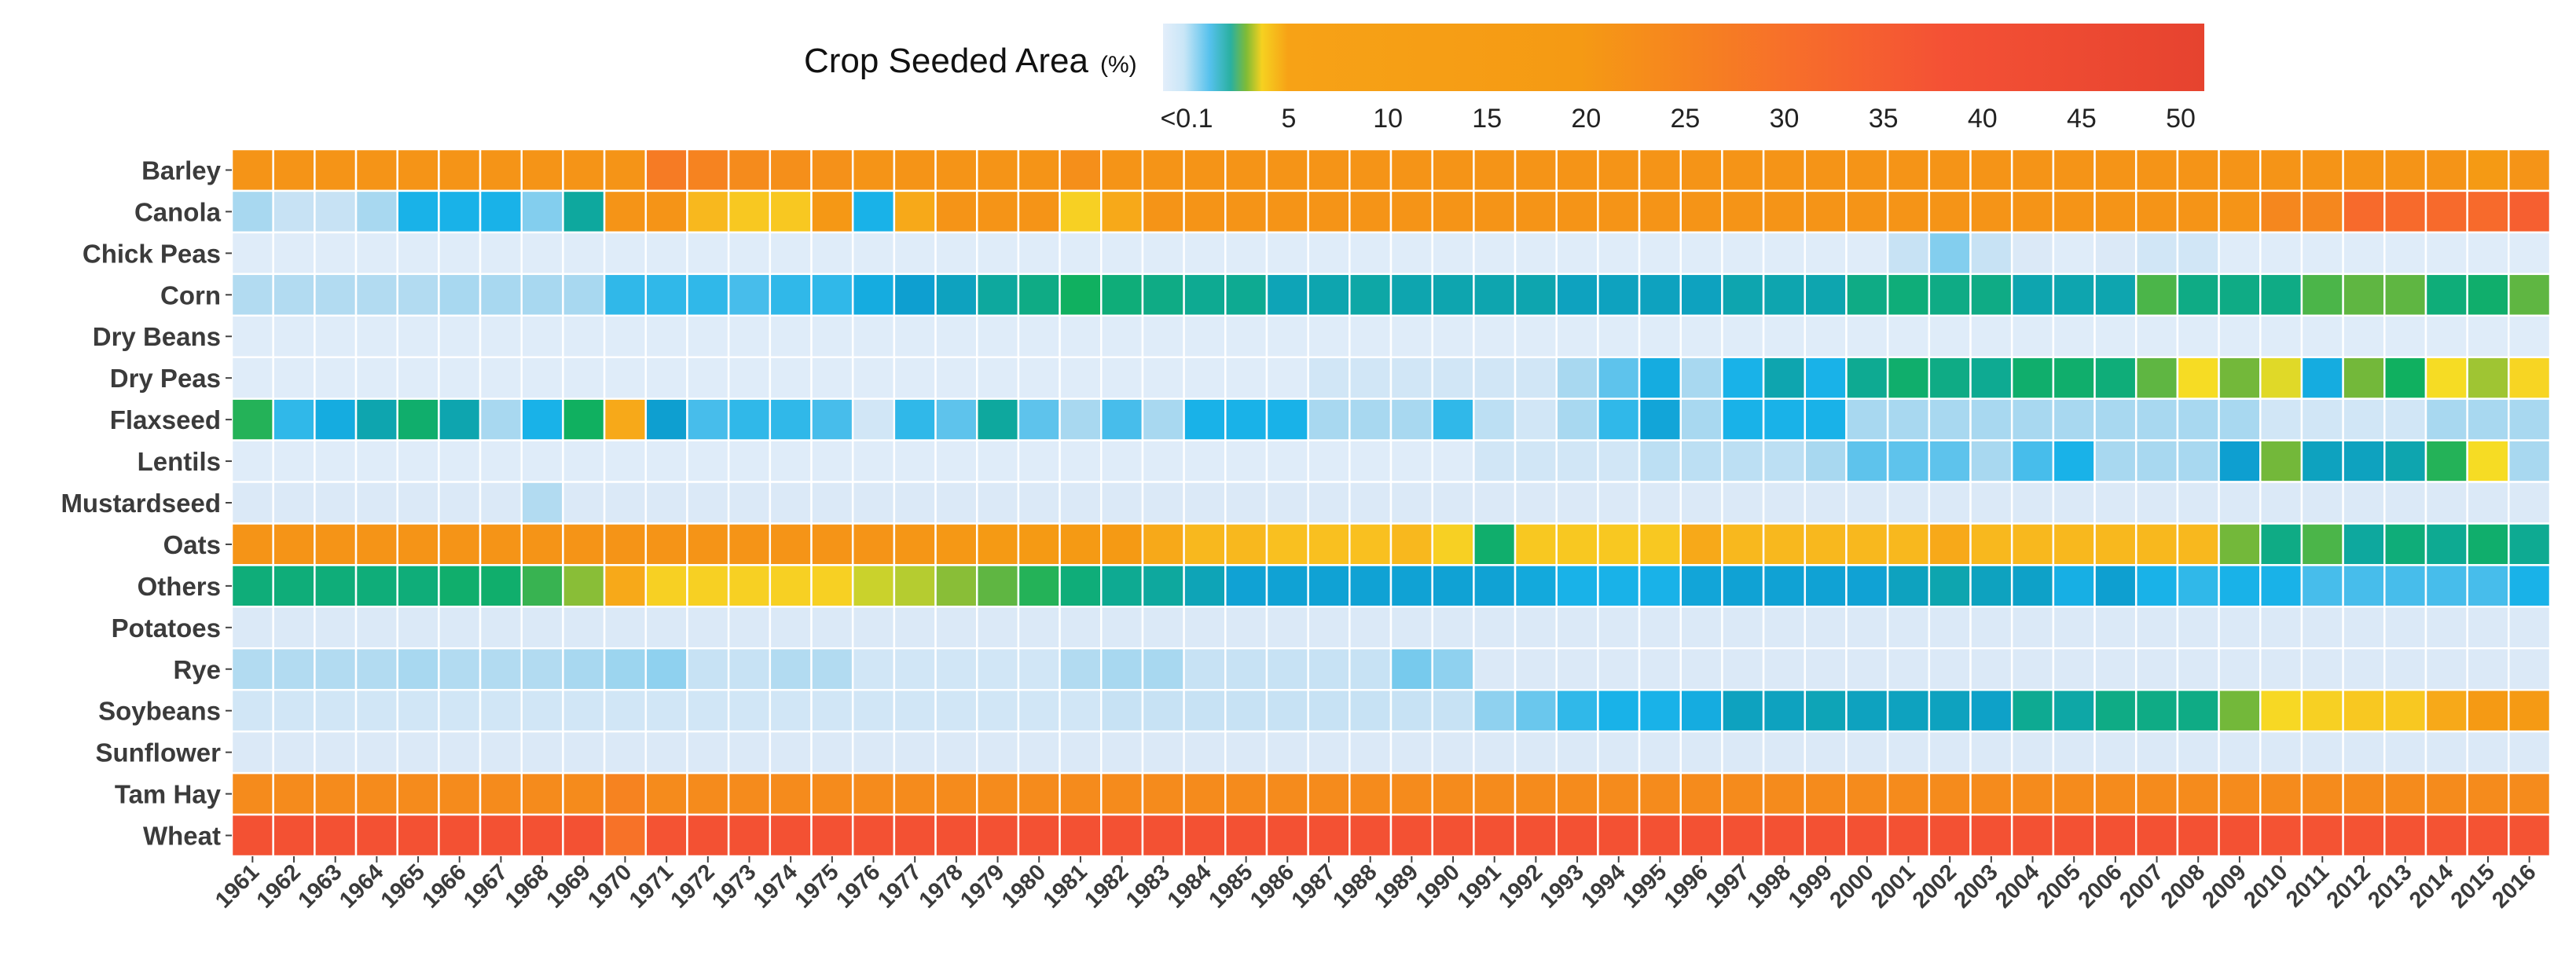  Describe the element at coordinates (873, 710) in the screenshot. I see `heatmap-cell-soybeans-1976` at that location.